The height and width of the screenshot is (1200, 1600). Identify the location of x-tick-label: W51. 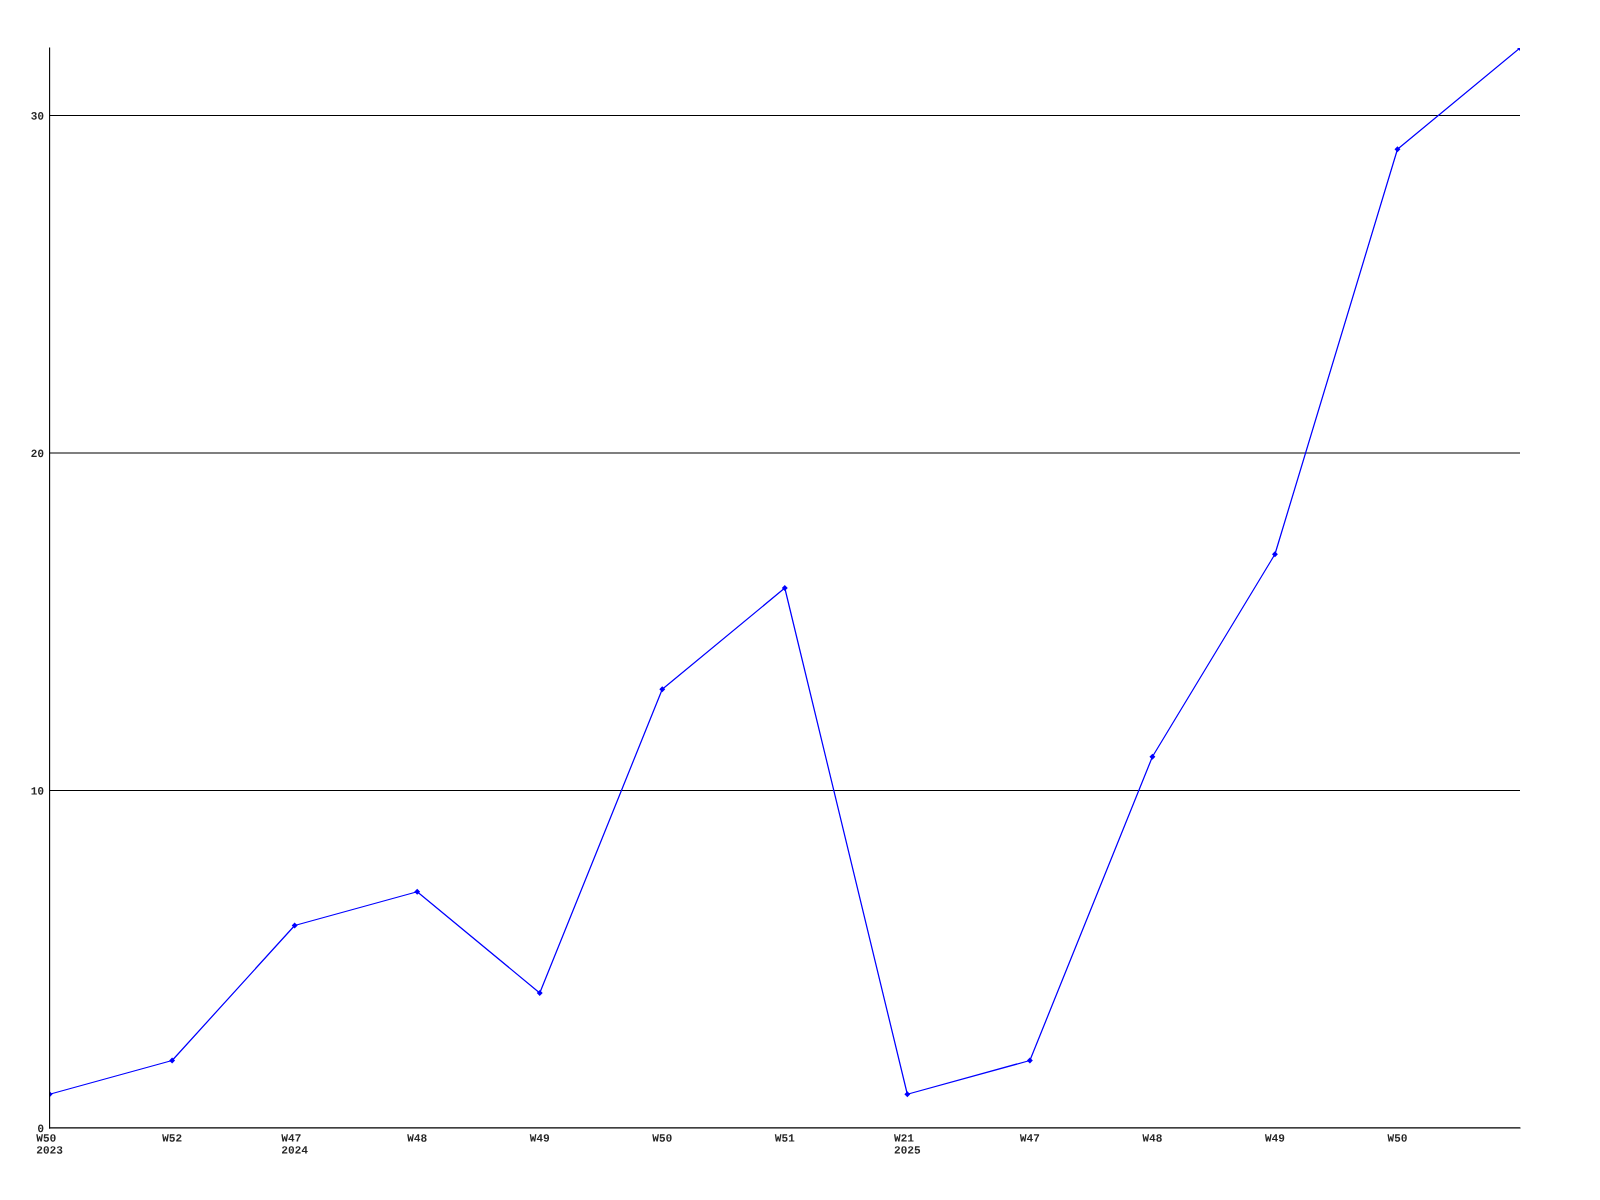
(784, 1138).